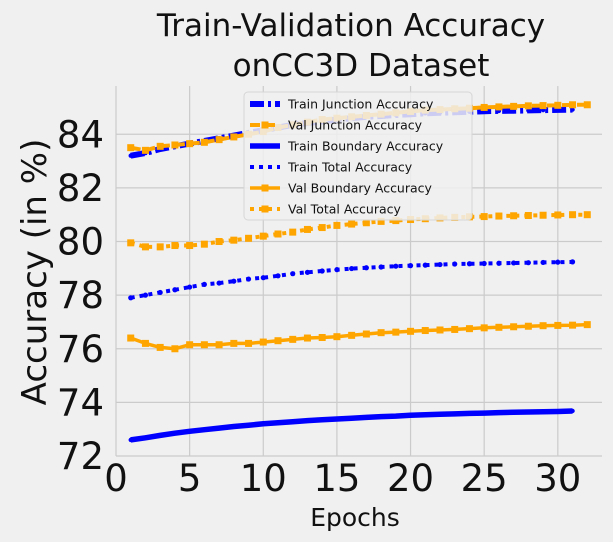 Image resolution: width=613 pixels, height=542 pixels. I want to click on y-tick-label: 84, so click(80, 134).